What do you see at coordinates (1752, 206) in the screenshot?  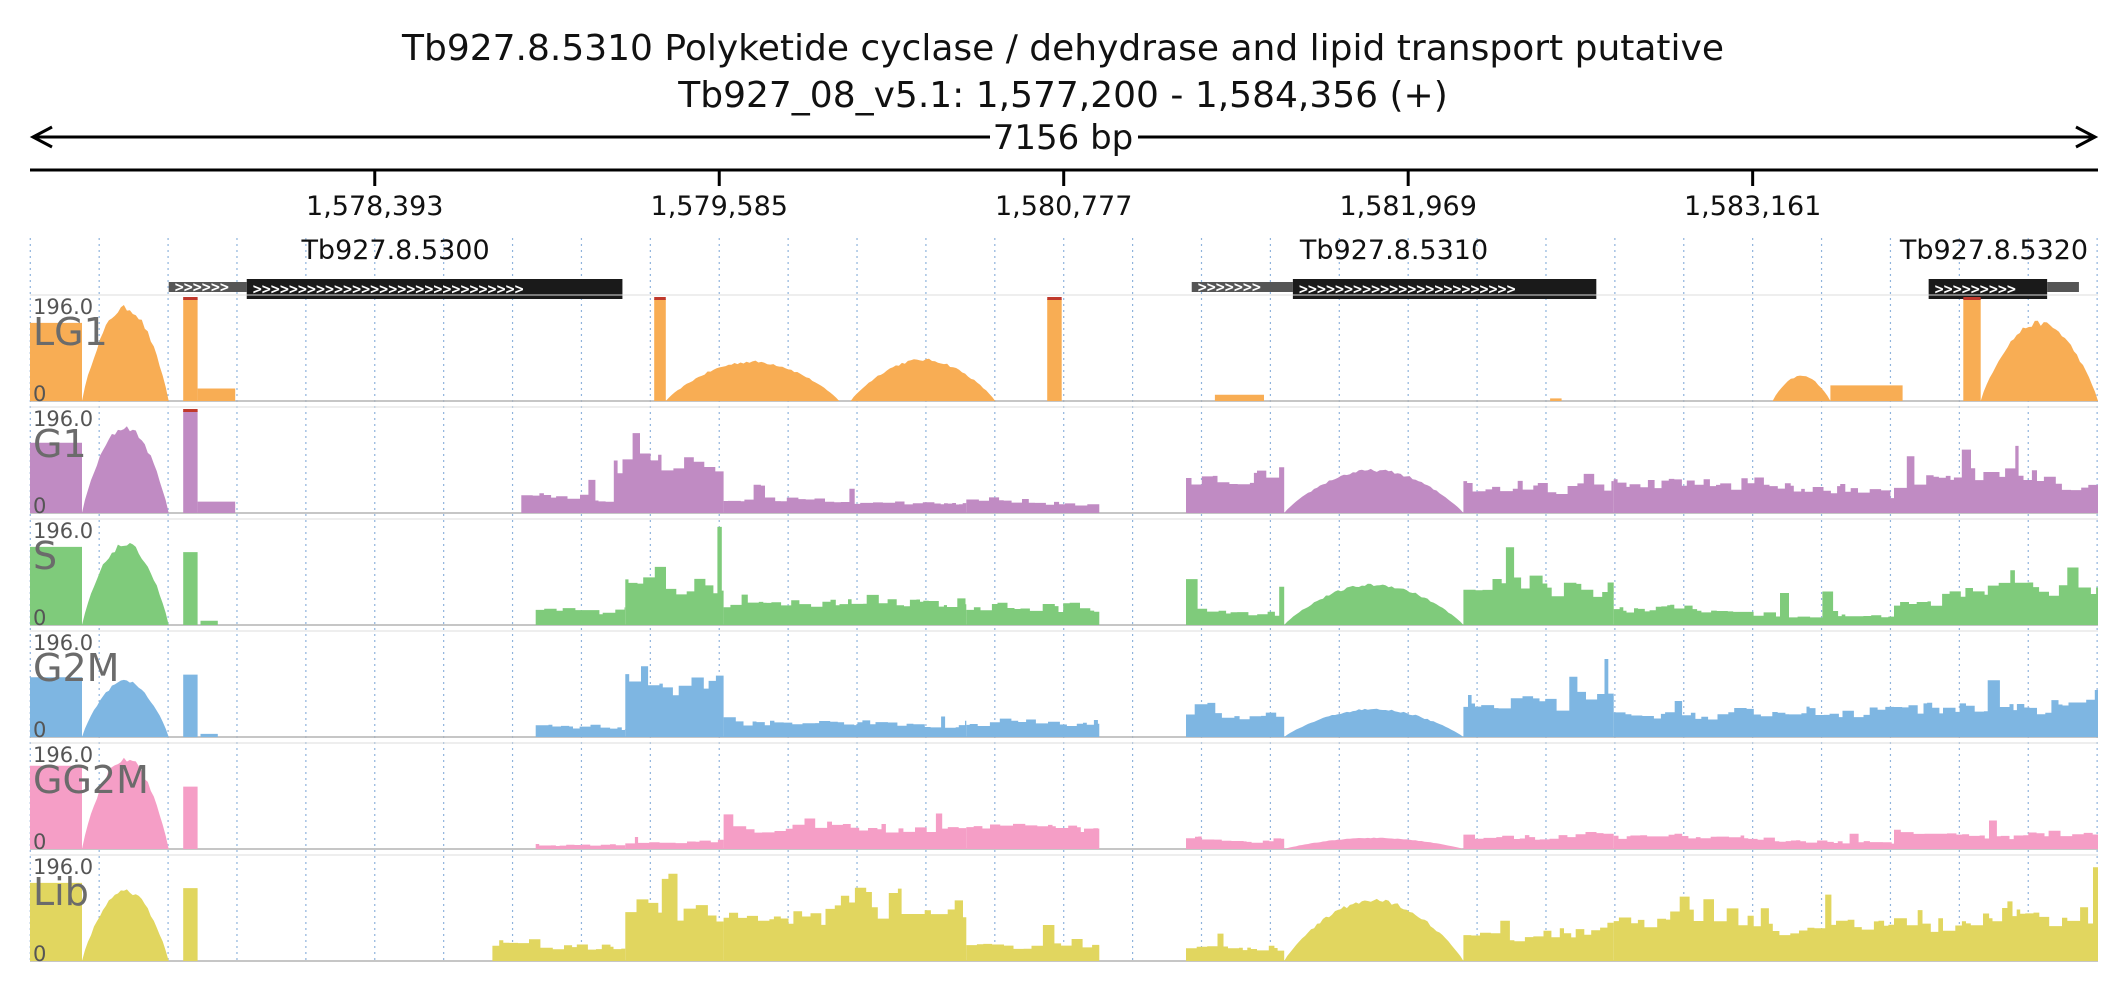 I see `ruler-tick-label: 1,583,161` at bounding box center [1752, 206].